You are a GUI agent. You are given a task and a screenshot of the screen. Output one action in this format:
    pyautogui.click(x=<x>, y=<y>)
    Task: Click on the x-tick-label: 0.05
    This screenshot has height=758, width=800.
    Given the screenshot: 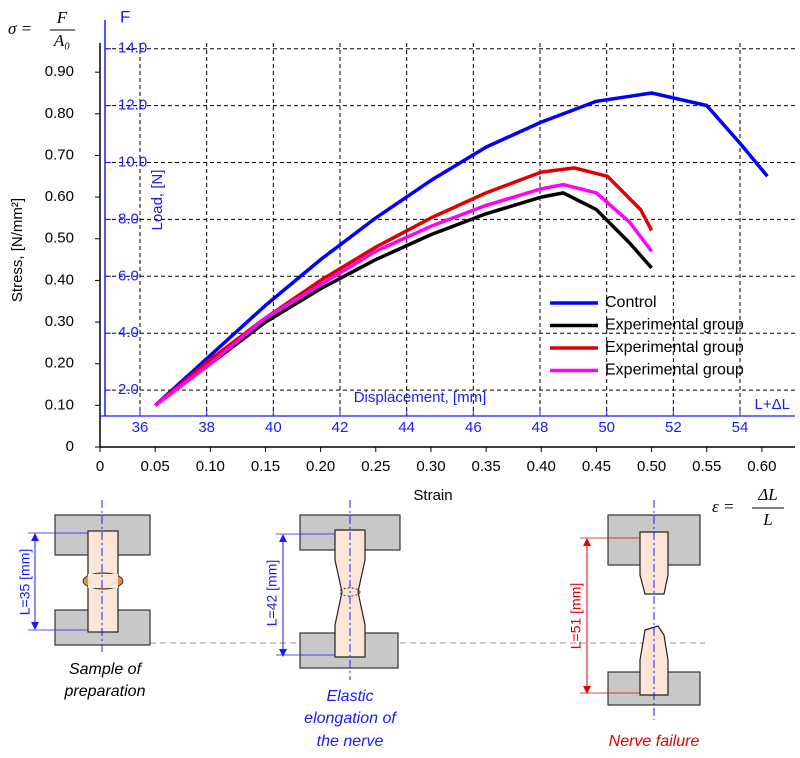 What is the action you would take?
    pyautogui.click(x=155, y=466)
    